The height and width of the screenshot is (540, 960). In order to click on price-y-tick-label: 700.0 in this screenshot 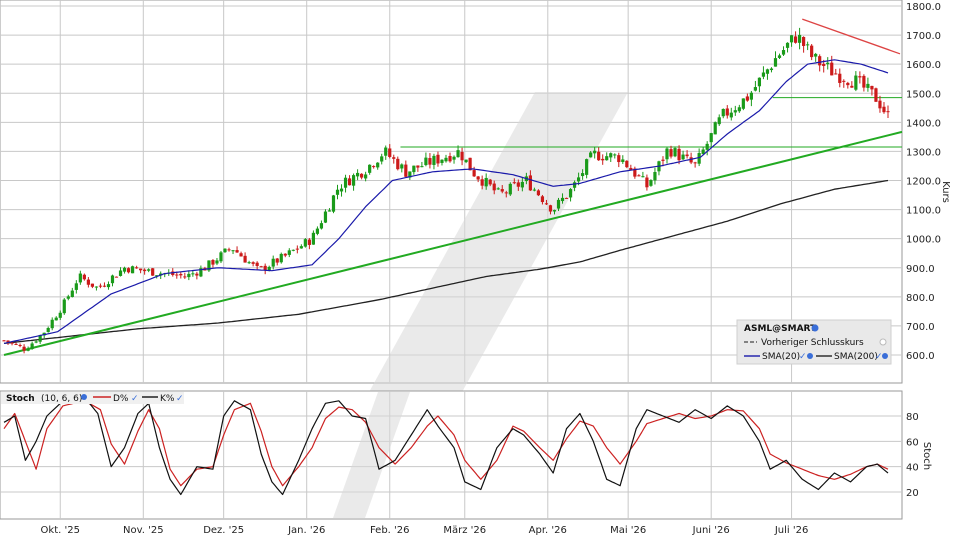, I will do `click(920, 327)`.